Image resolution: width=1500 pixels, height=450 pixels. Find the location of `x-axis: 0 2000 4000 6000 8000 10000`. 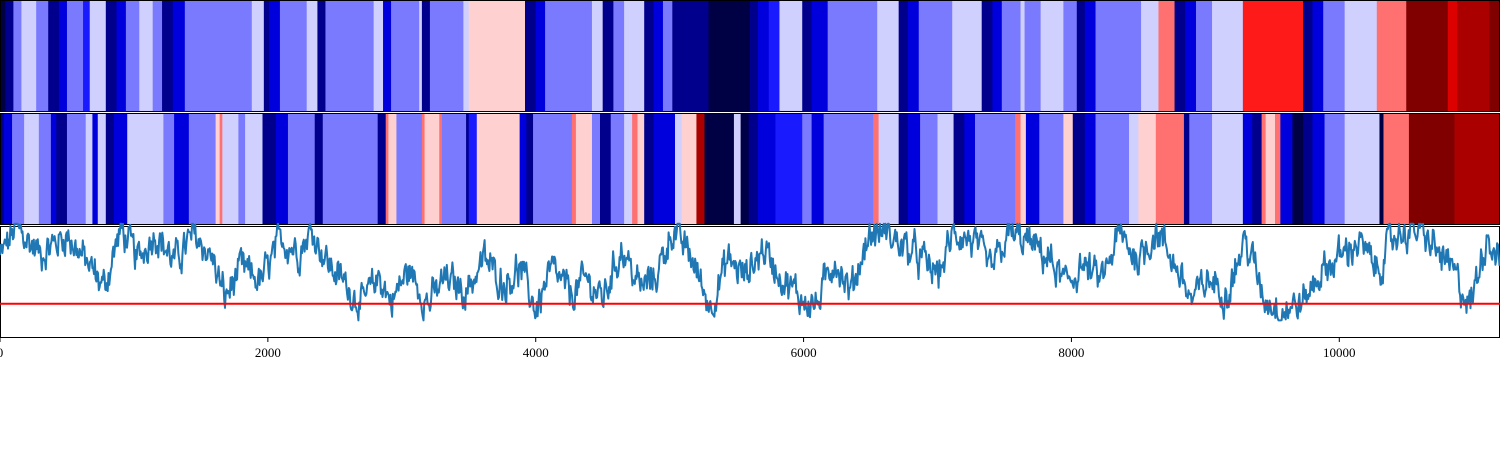

x-axis: 0 2000 4000 6000 8000 10000 is located at coordinates (678, 349).